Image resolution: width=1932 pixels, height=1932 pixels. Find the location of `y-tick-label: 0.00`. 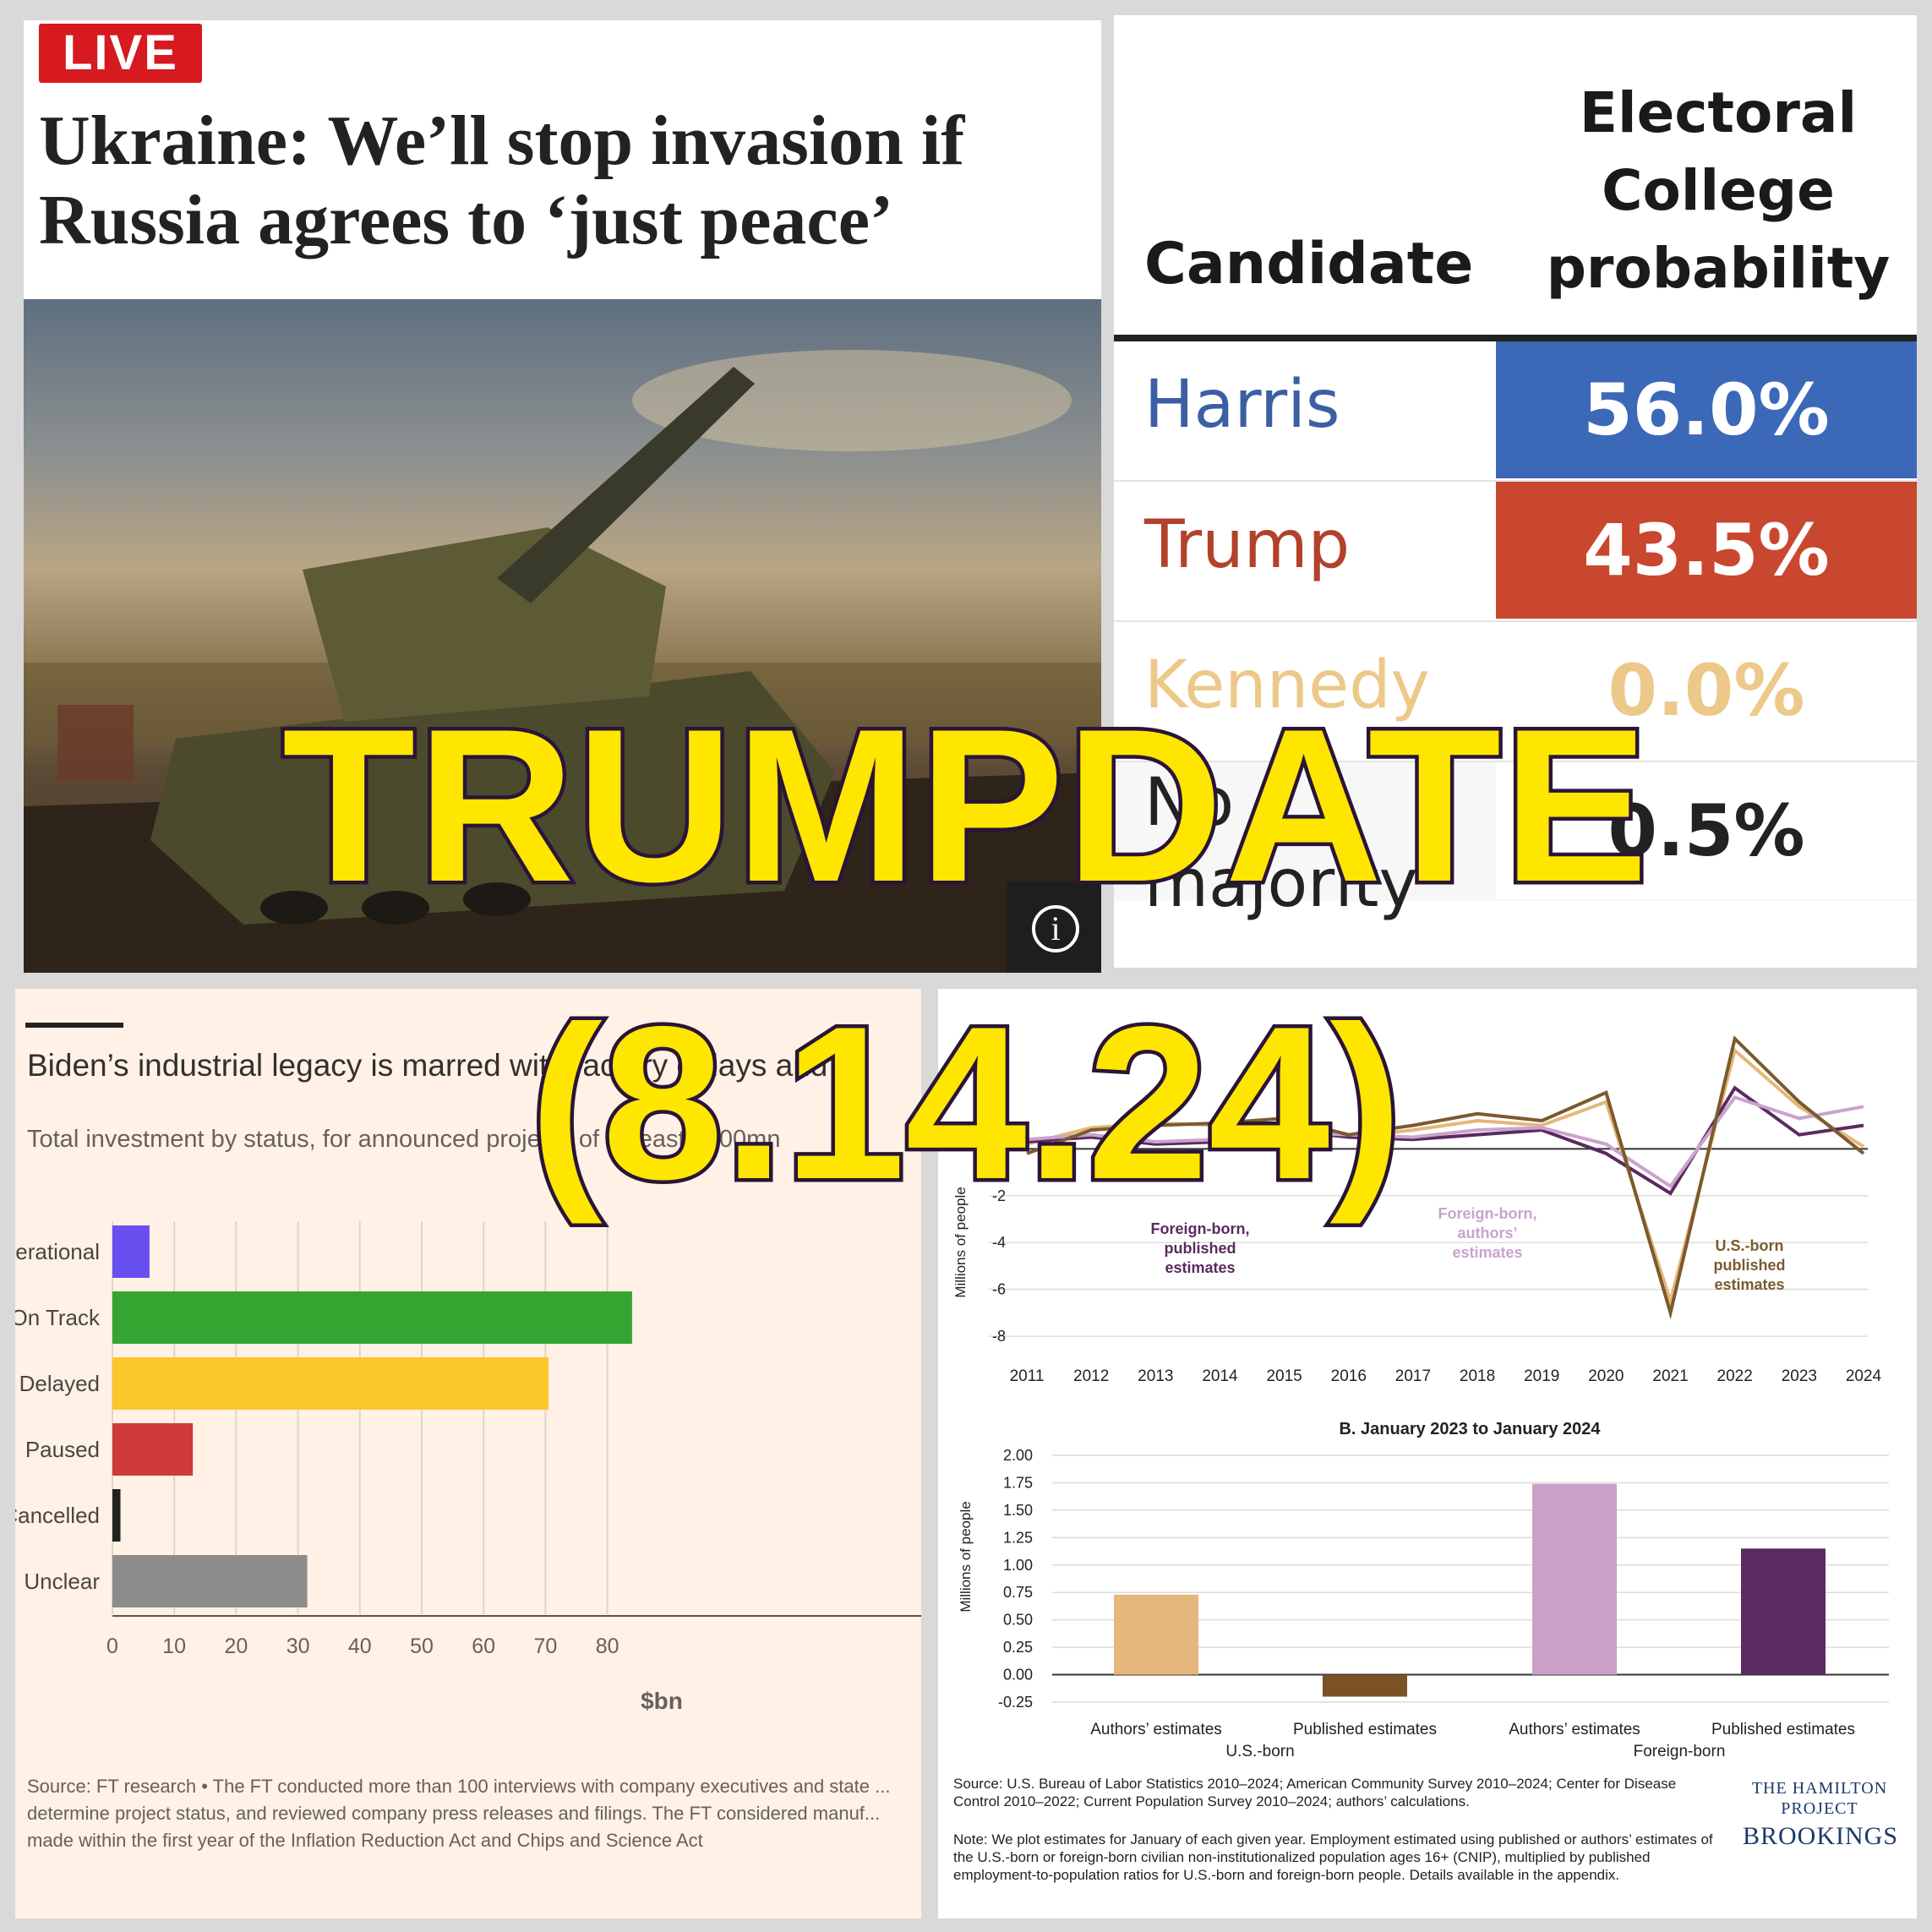

y-tick-label: 0.00 is located at coordinates (1018, 1675).